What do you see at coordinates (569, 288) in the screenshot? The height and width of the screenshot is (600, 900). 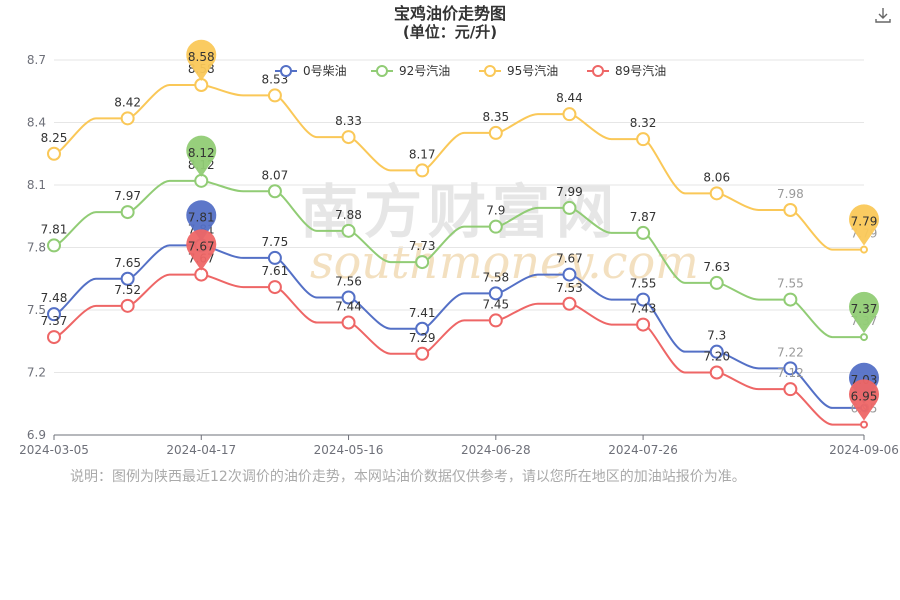 I see `data-label: 7.53` at bounding box center [569, 288].